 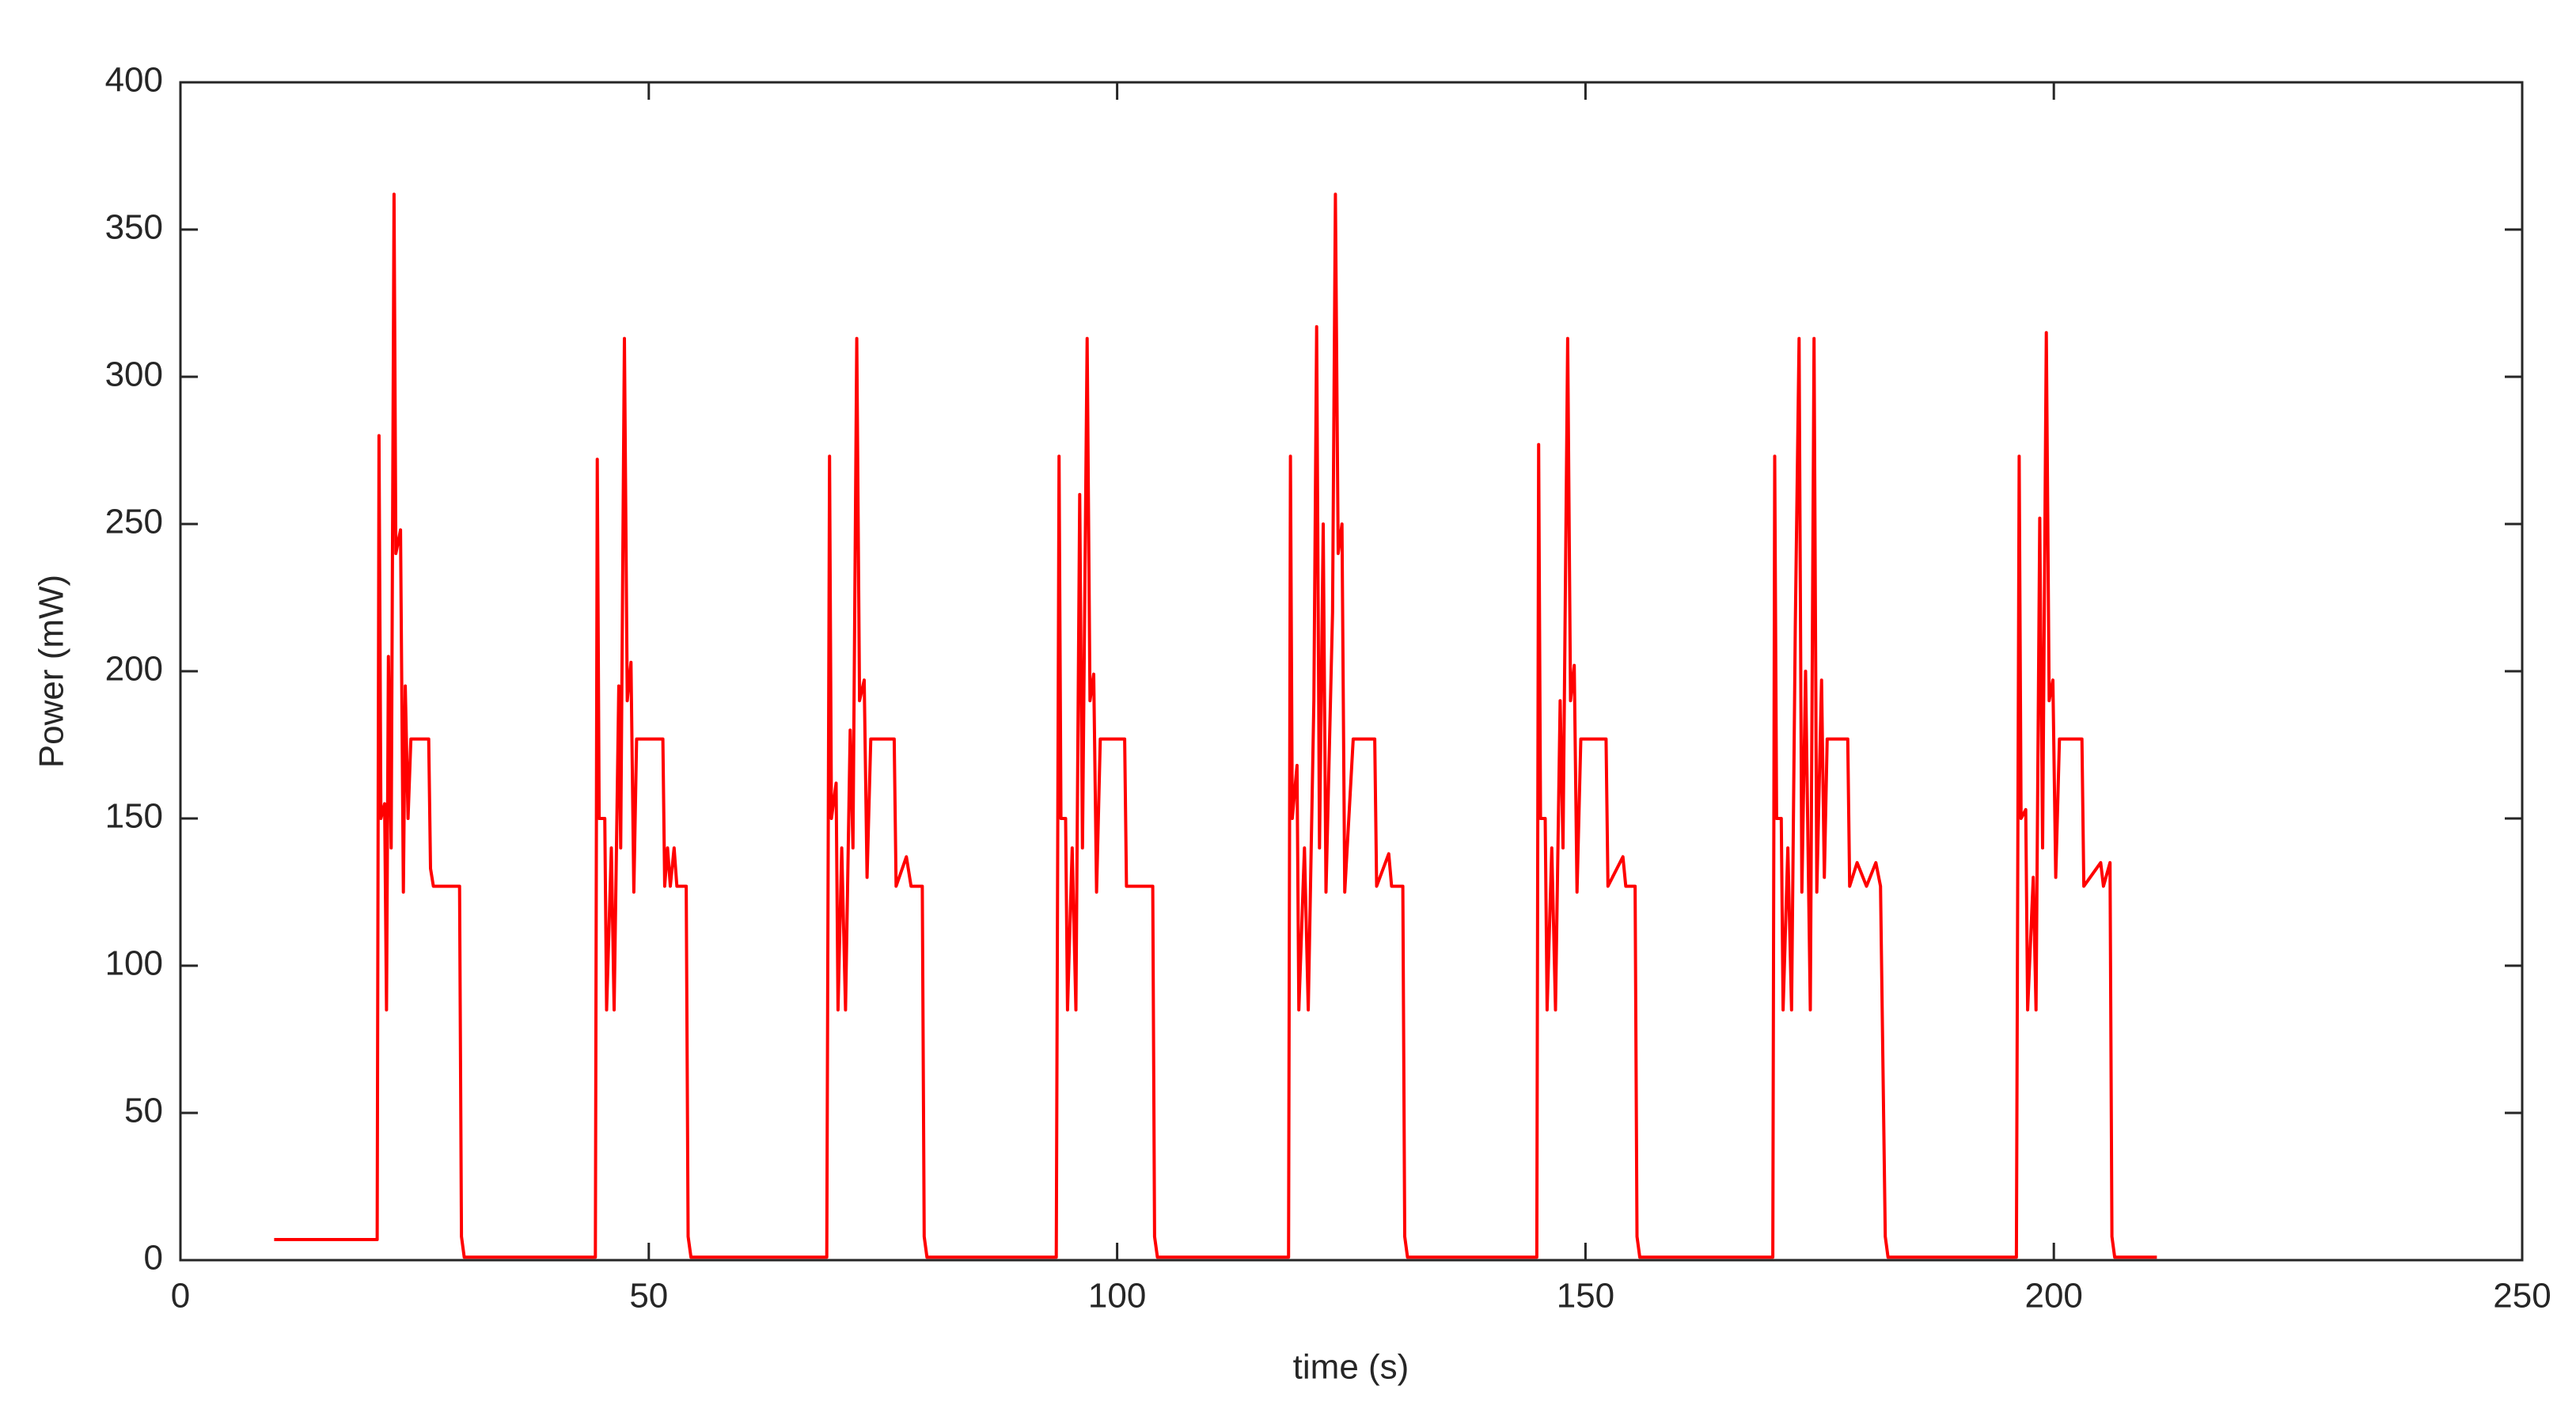 I want to click on x-tick-label: 0, so click(x=180, y=1296).